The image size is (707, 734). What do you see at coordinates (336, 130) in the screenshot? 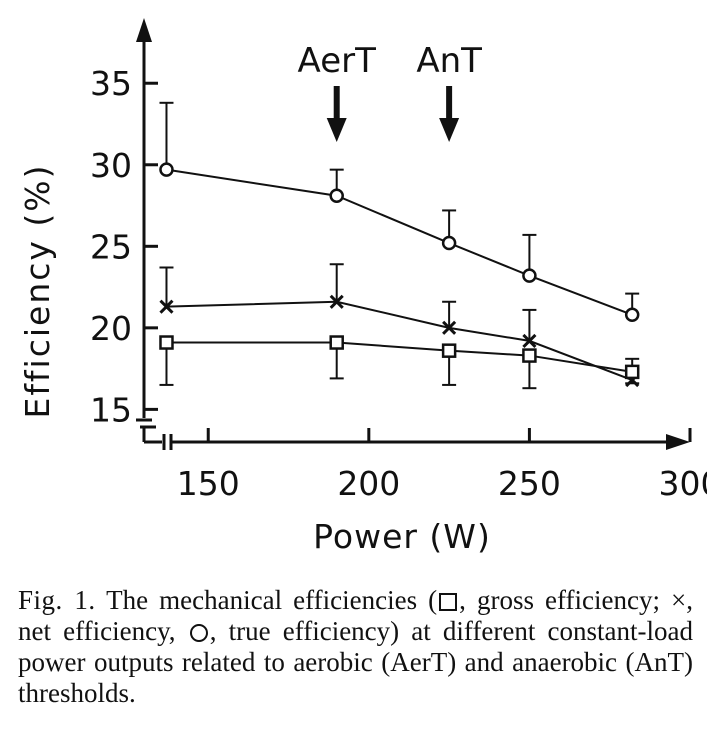
I see `annotation-arrow-head-aert` at bounding box center [336, 130].